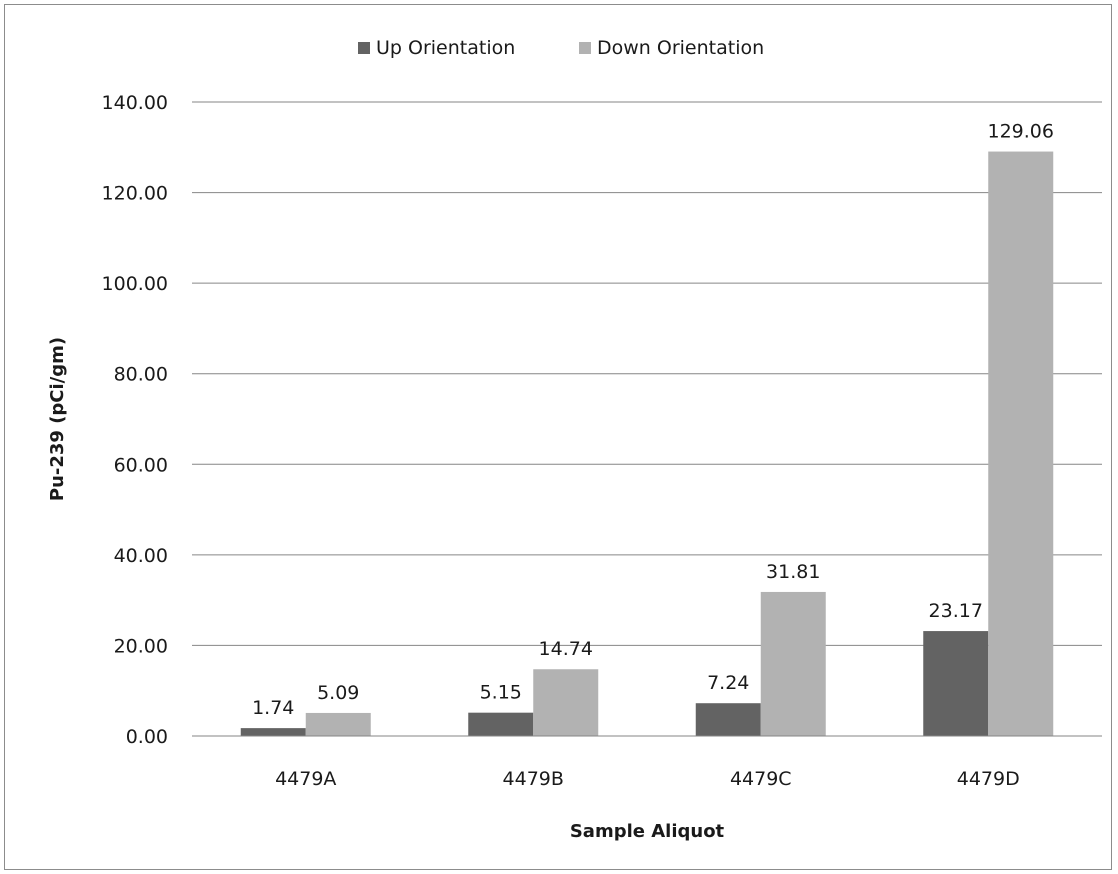 This screenshot has width=1118, height=874. I want to click on bar-down-4479B, so click(566, 702).